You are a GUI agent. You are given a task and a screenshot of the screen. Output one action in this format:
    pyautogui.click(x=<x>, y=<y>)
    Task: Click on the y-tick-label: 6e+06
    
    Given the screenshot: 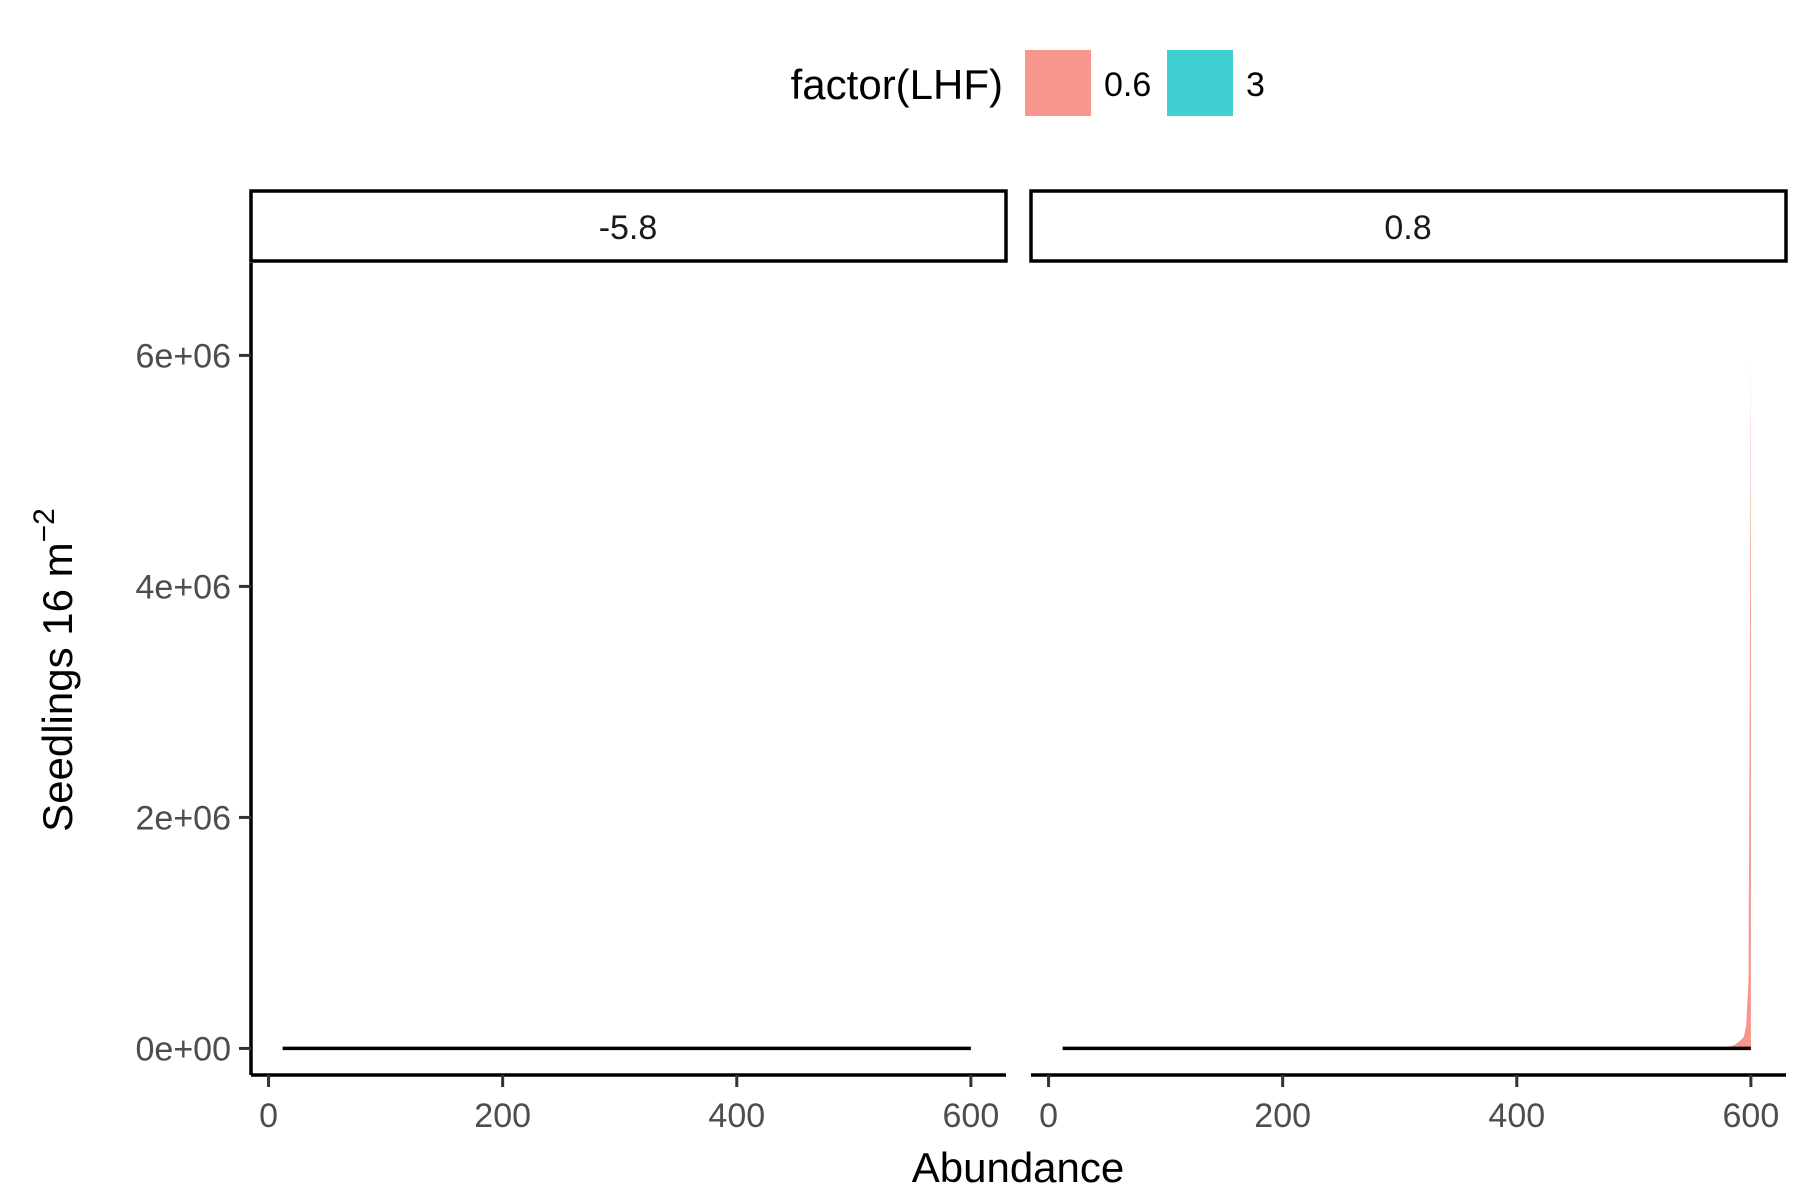 What is the action you would take?
    pyautogui.click(x=184, y=356)
    